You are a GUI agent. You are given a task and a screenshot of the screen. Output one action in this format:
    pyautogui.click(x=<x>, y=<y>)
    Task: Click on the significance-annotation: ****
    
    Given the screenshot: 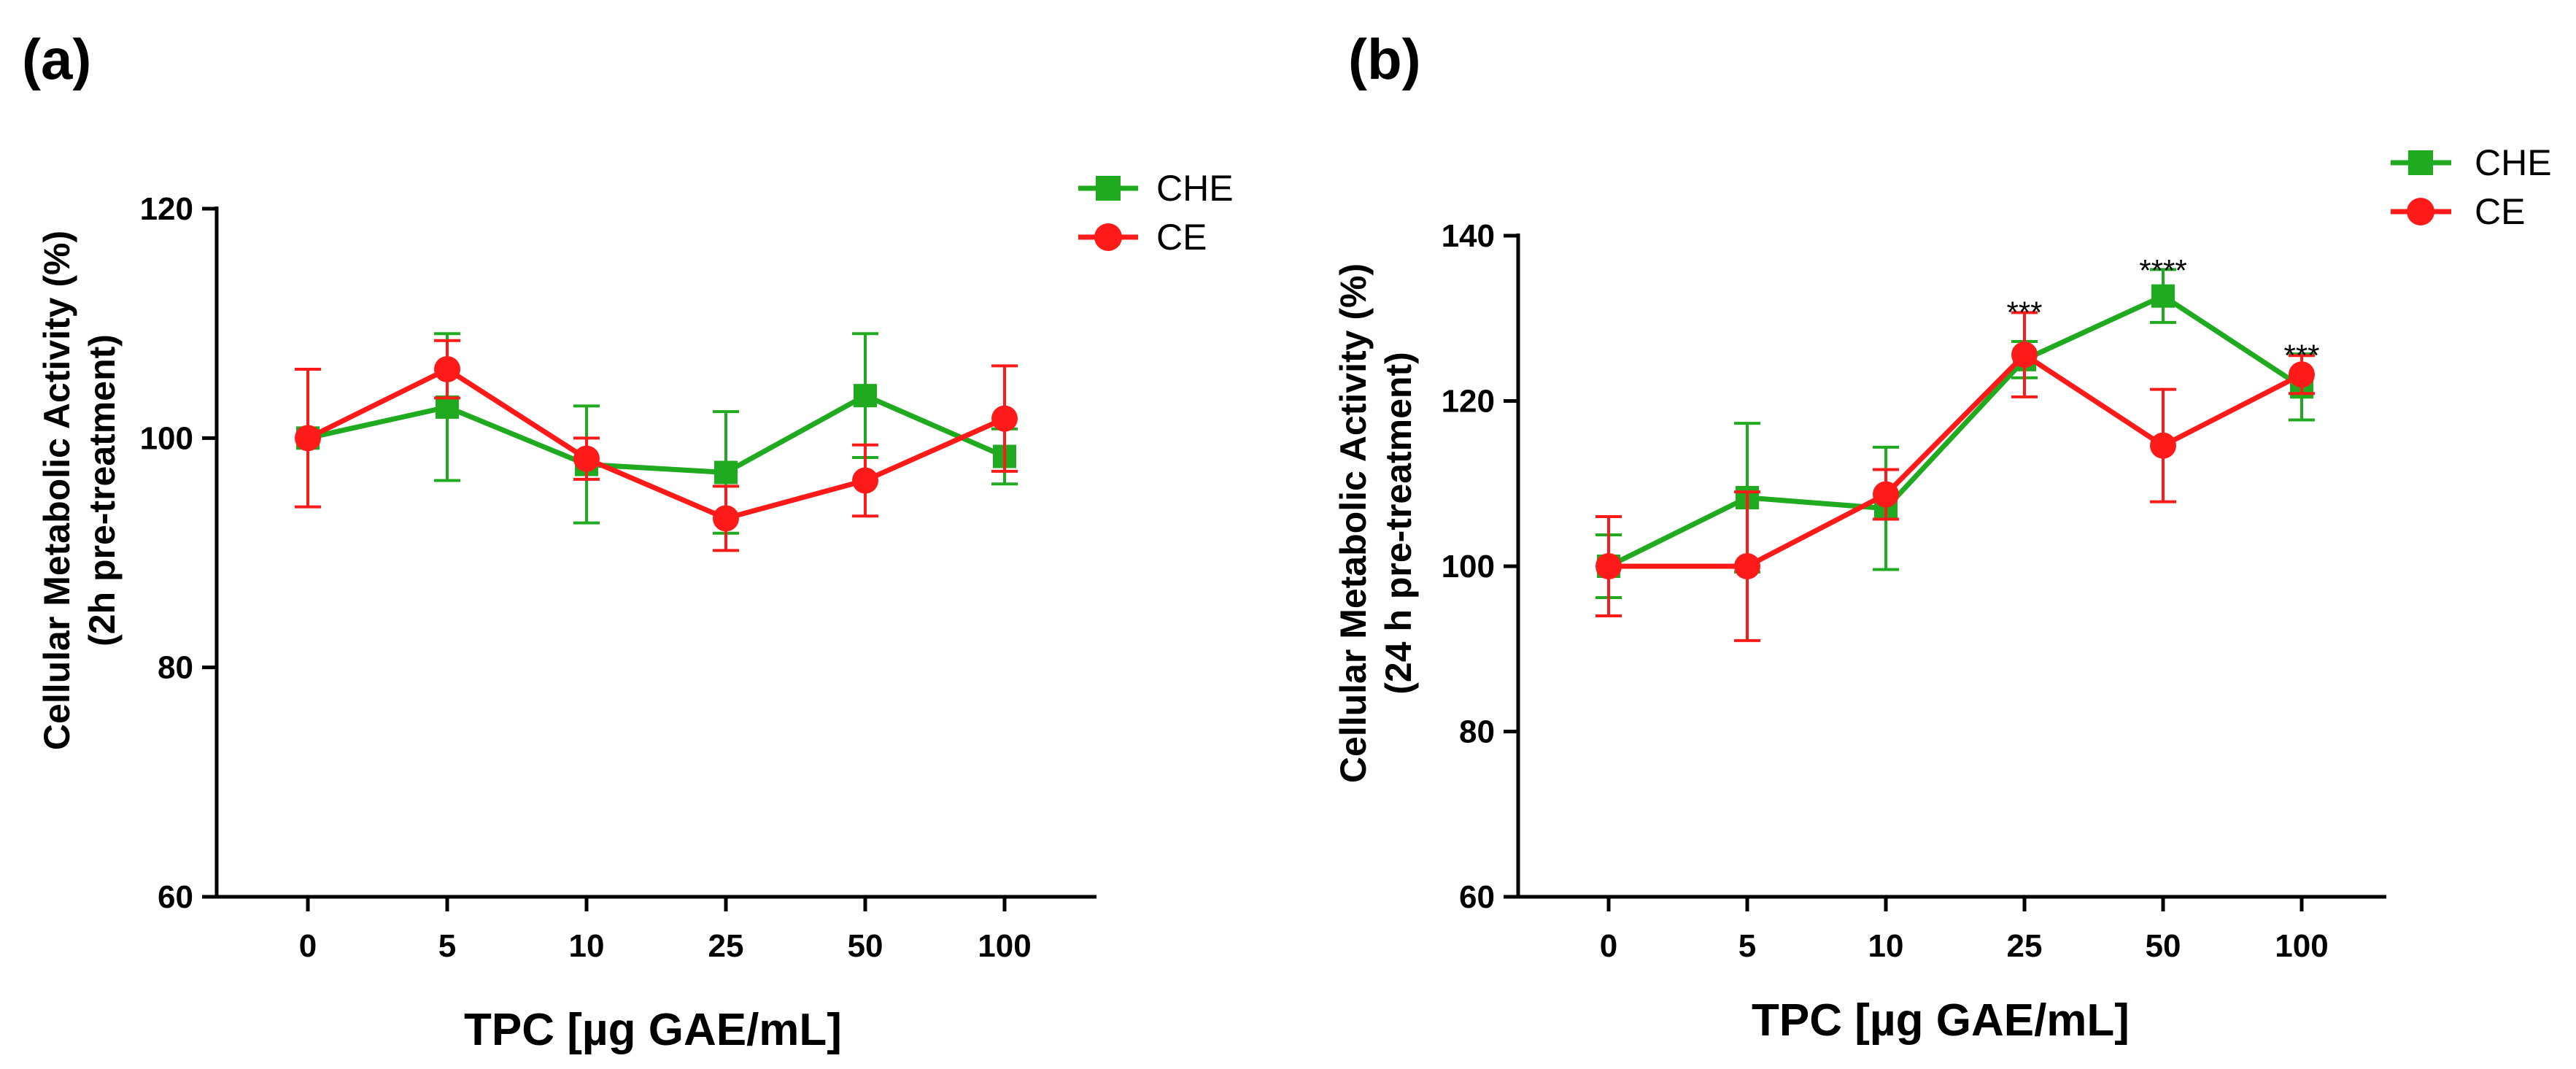 What is the action you would take?
    pyautogui.click(x=2162, y=270)
    